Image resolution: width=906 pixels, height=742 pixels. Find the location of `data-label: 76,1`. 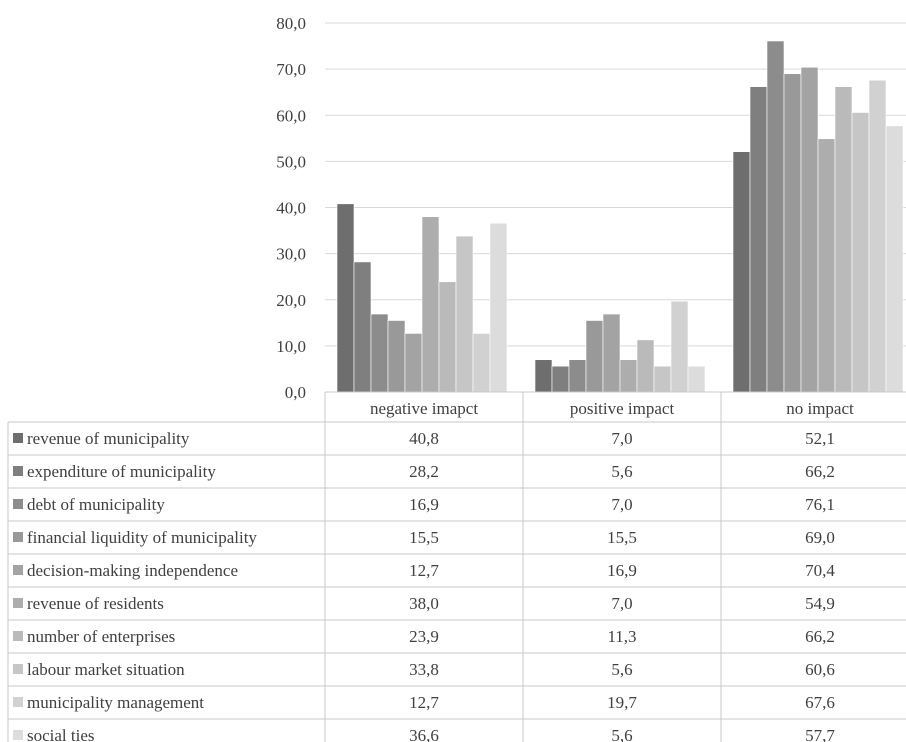

data-label: 76,1 is located at coordinates (820, 504).